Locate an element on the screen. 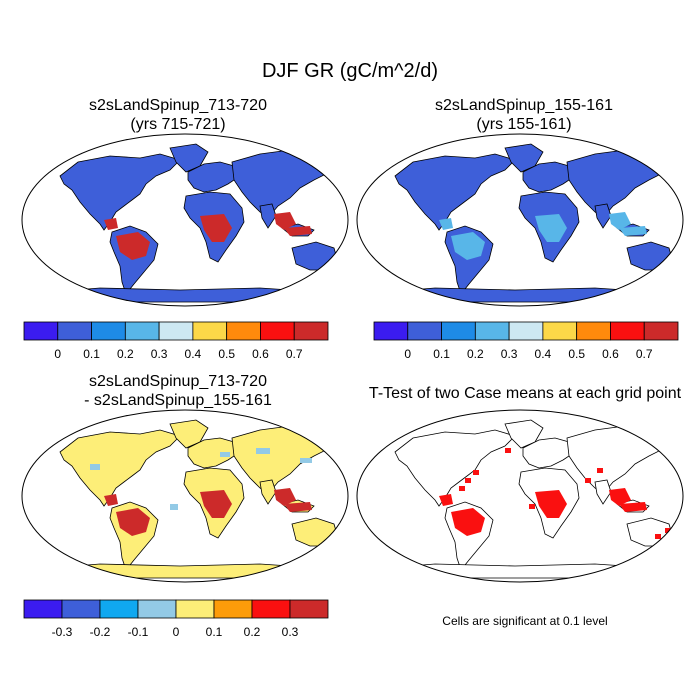 Image resolution: width=700 pixels, height=700 pixels. significance-note: Cells are significant at 0.1 level is located at coordinates (525, 621).